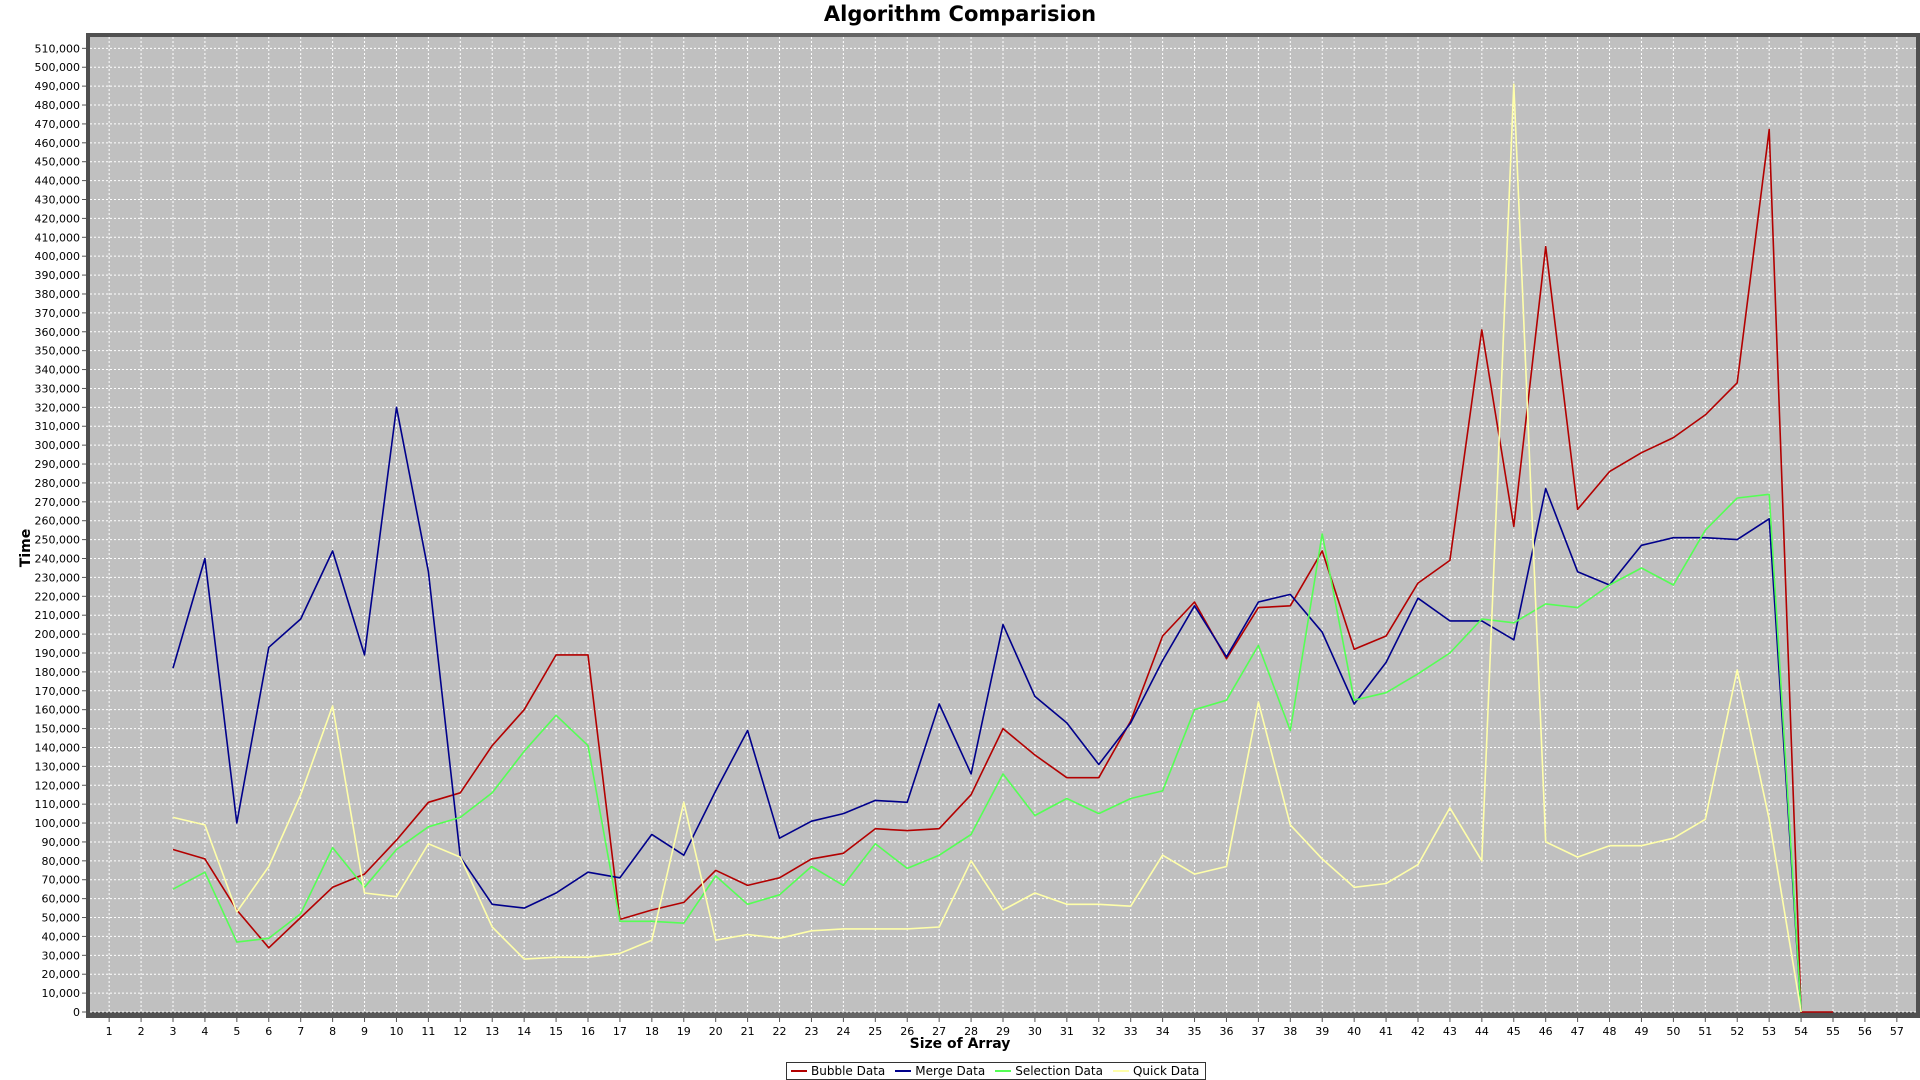 This screenshot has width=1920, height=1080. I want to click on y-tick-label: 30,000, so click(61, 955).